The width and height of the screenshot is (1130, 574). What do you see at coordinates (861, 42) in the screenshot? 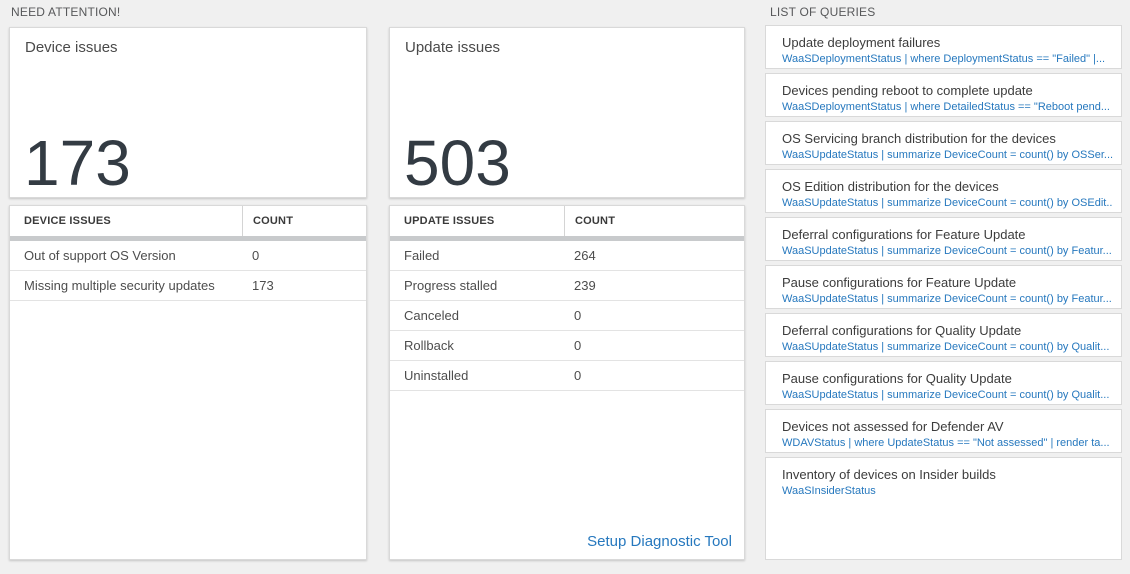
I see `query-title: Update deployment failures` at bounding box center [861, 42].